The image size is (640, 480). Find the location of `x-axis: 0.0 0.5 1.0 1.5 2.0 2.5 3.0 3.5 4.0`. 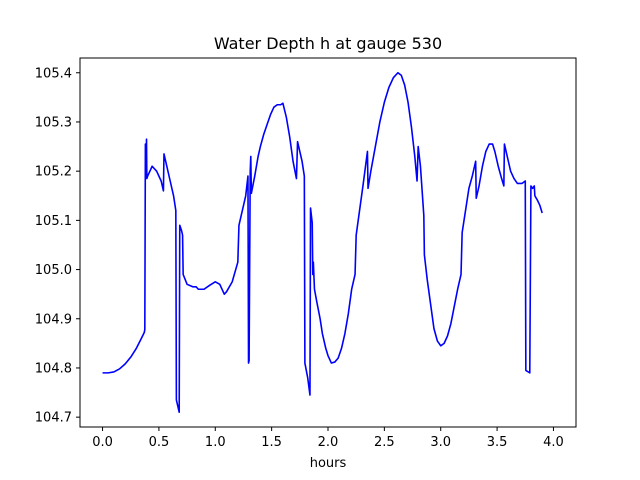

x-axis: 0.0 0.5 1.0 1.5 2.0 2.5 3.0 3.5 4.0 is located at coordinates (328, 438).